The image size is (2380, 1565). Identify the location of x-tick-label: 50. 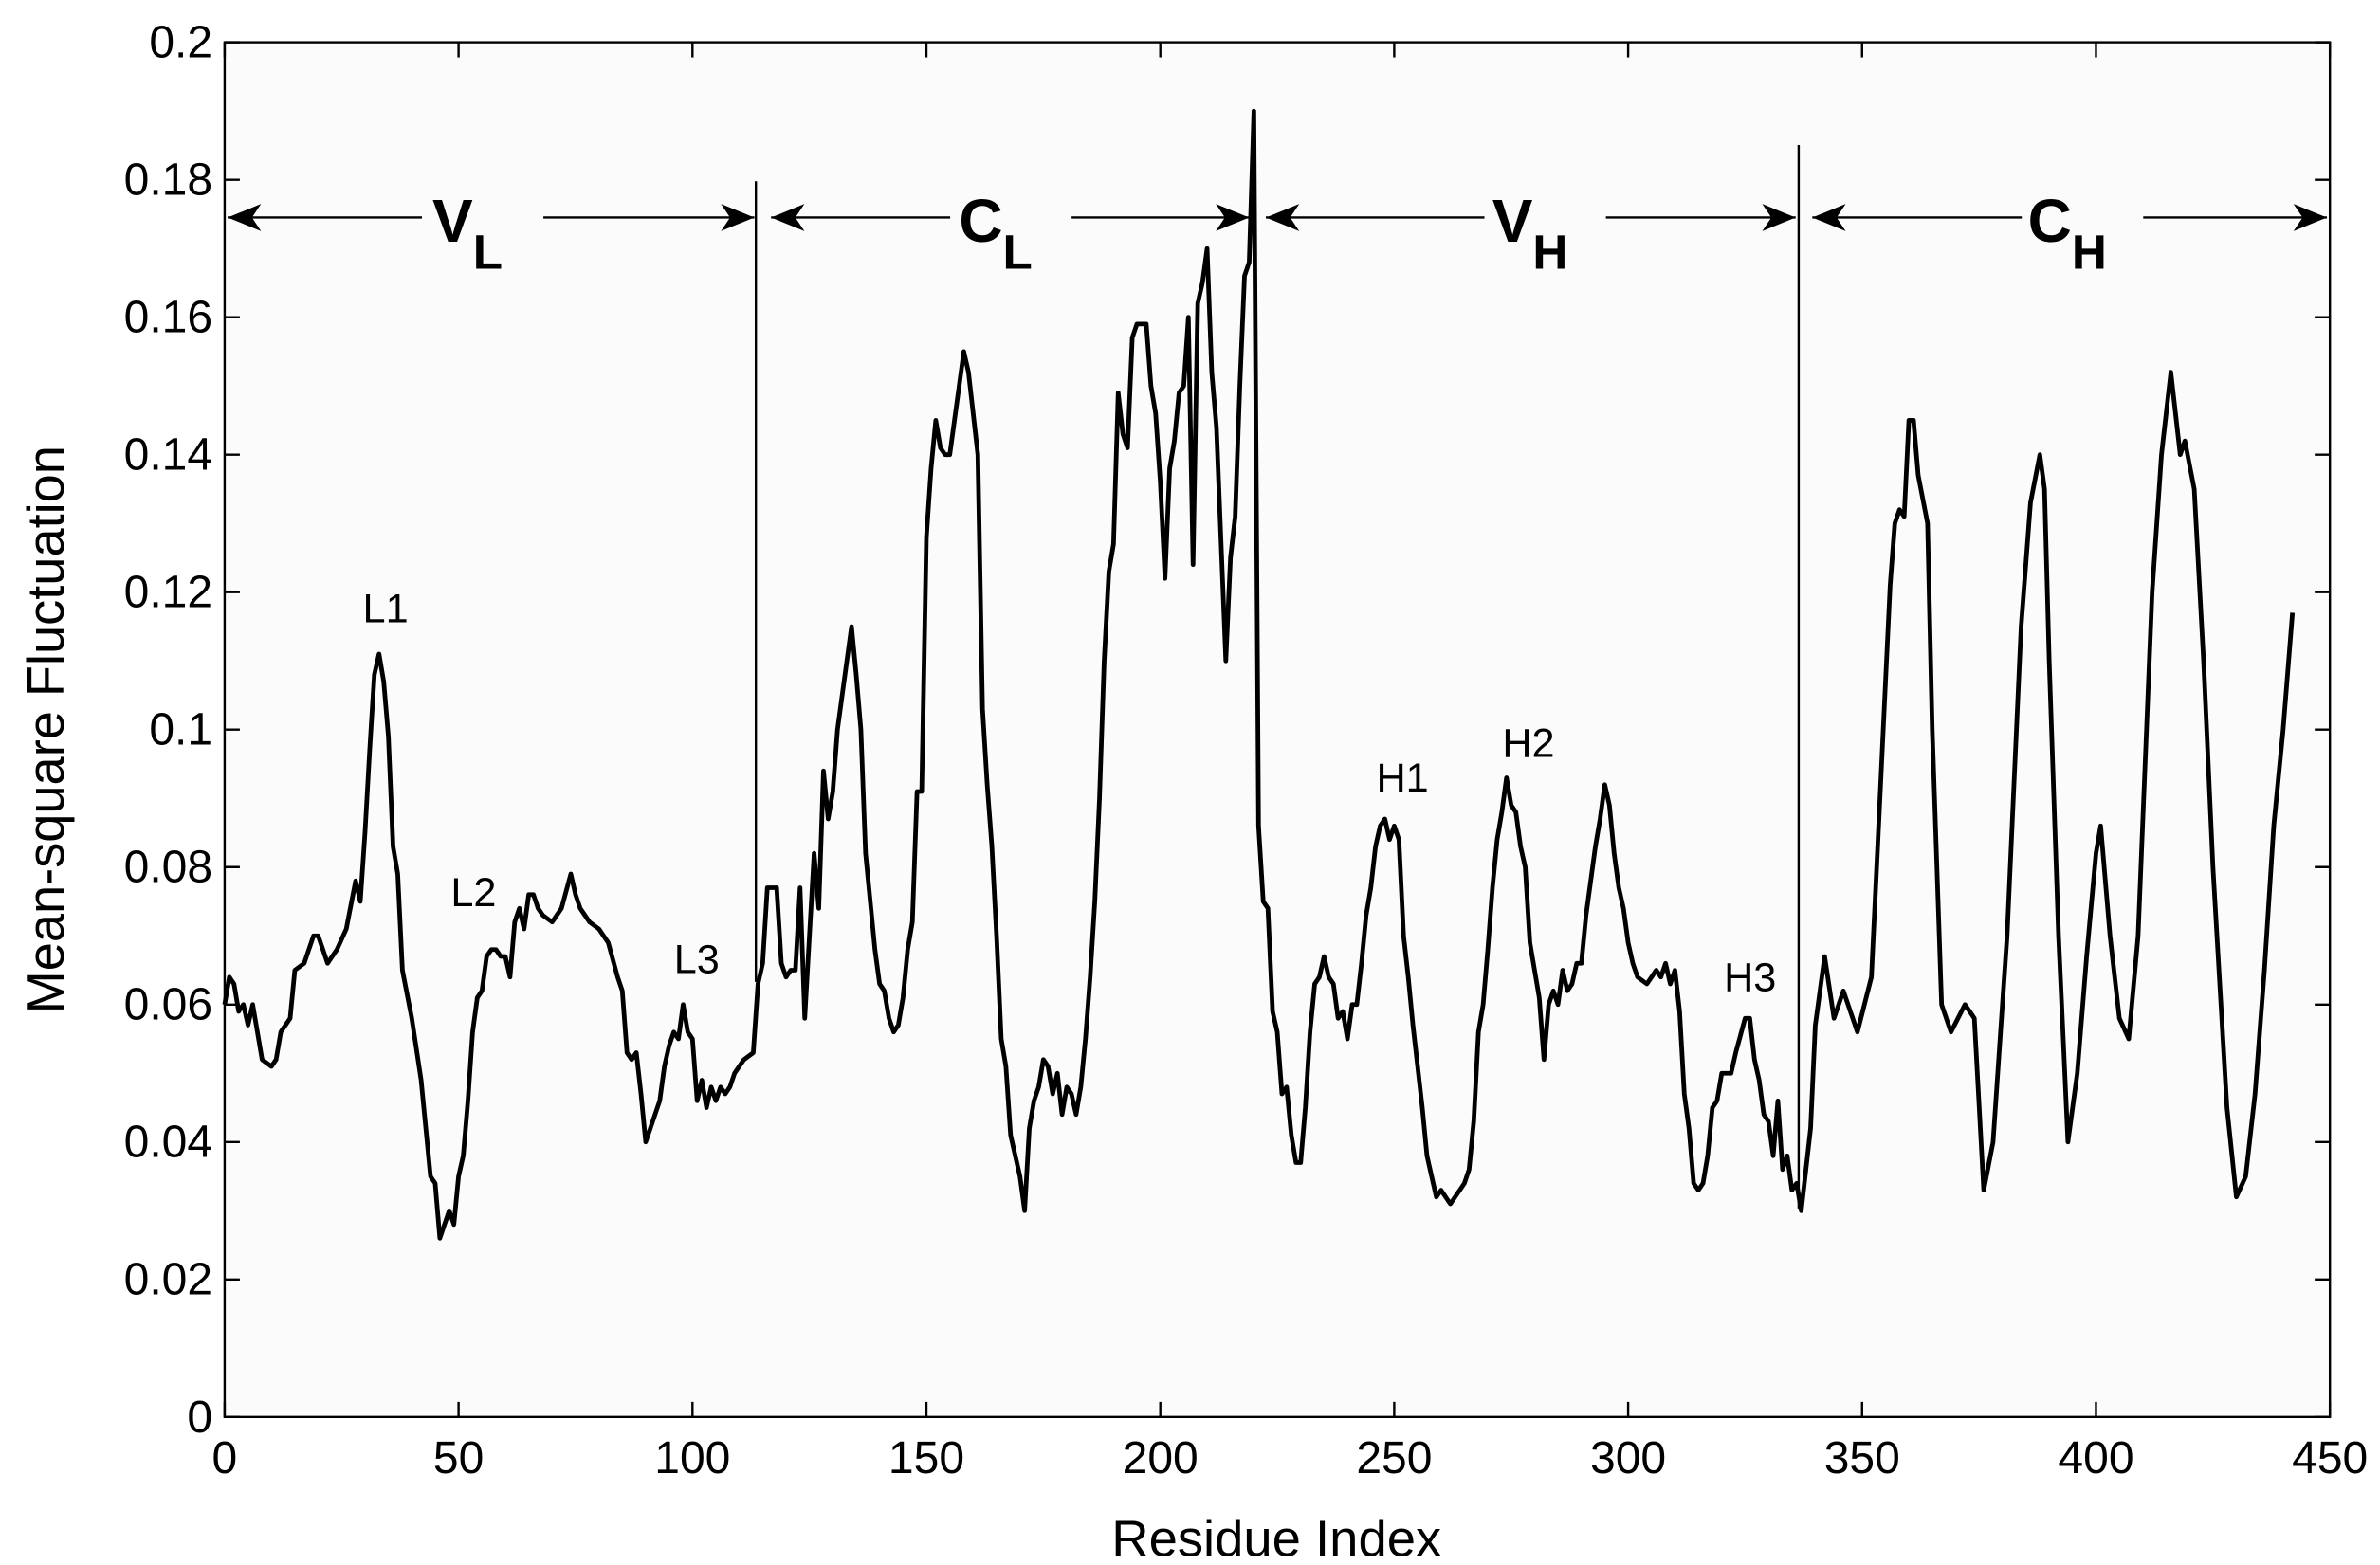
(459, 1458).